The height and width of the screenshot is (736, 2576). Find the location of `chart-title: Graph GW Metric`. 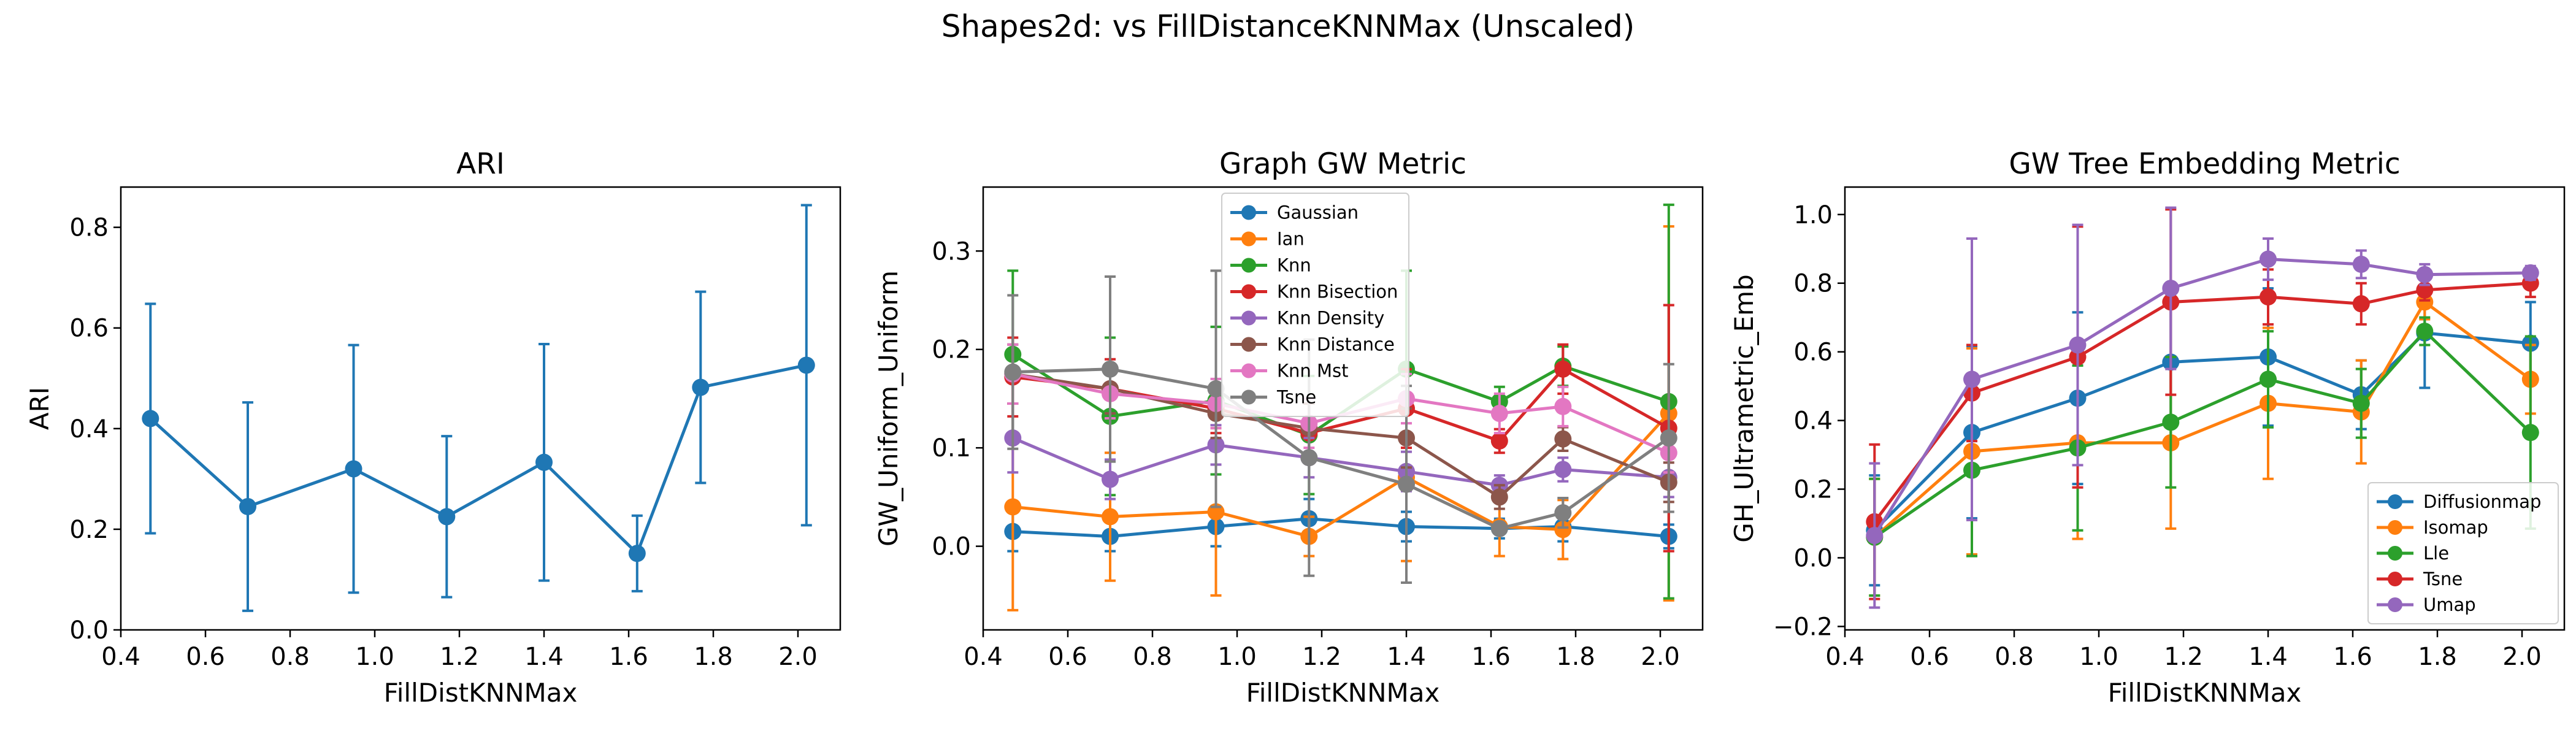

chart-title: Graph GW Metric is located at coordinates (1342, 164).